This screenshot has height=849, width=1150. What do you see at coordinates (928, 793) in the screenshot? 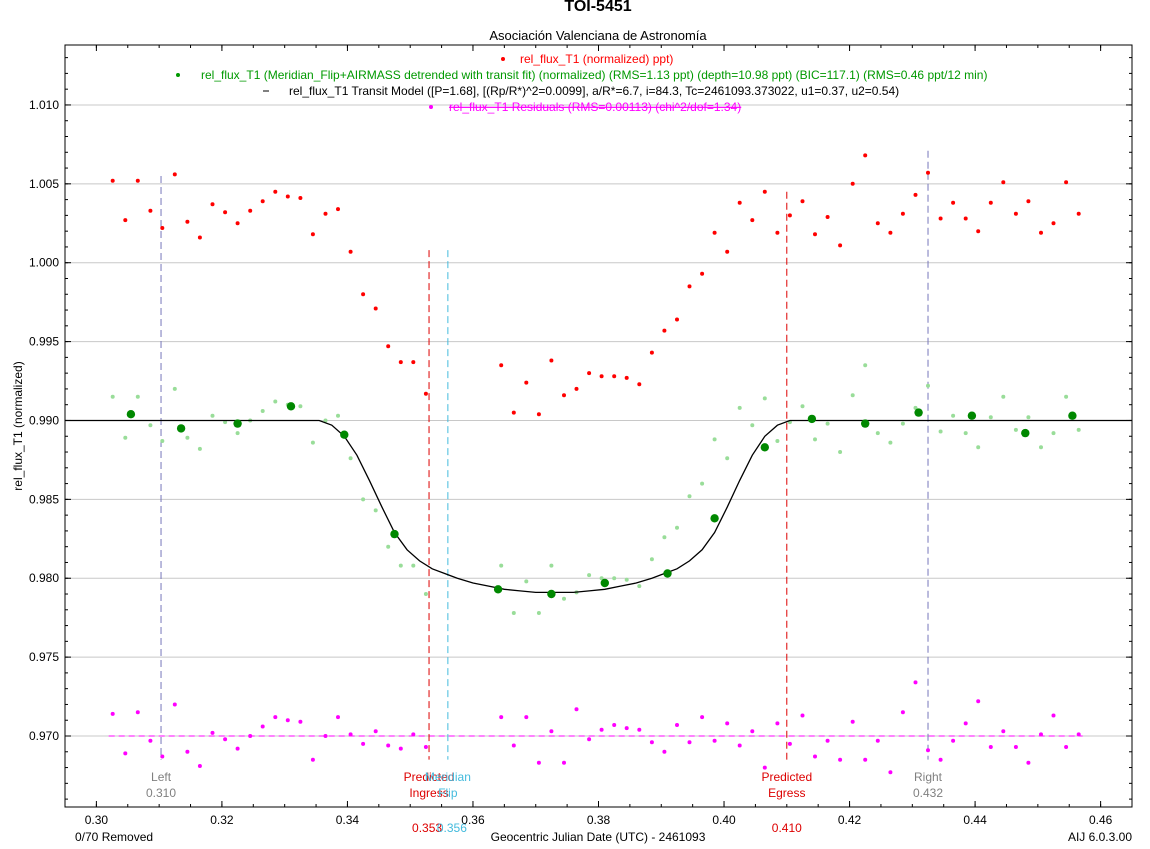
I see `right-label: 0.432` at bounding box center [928, 793].